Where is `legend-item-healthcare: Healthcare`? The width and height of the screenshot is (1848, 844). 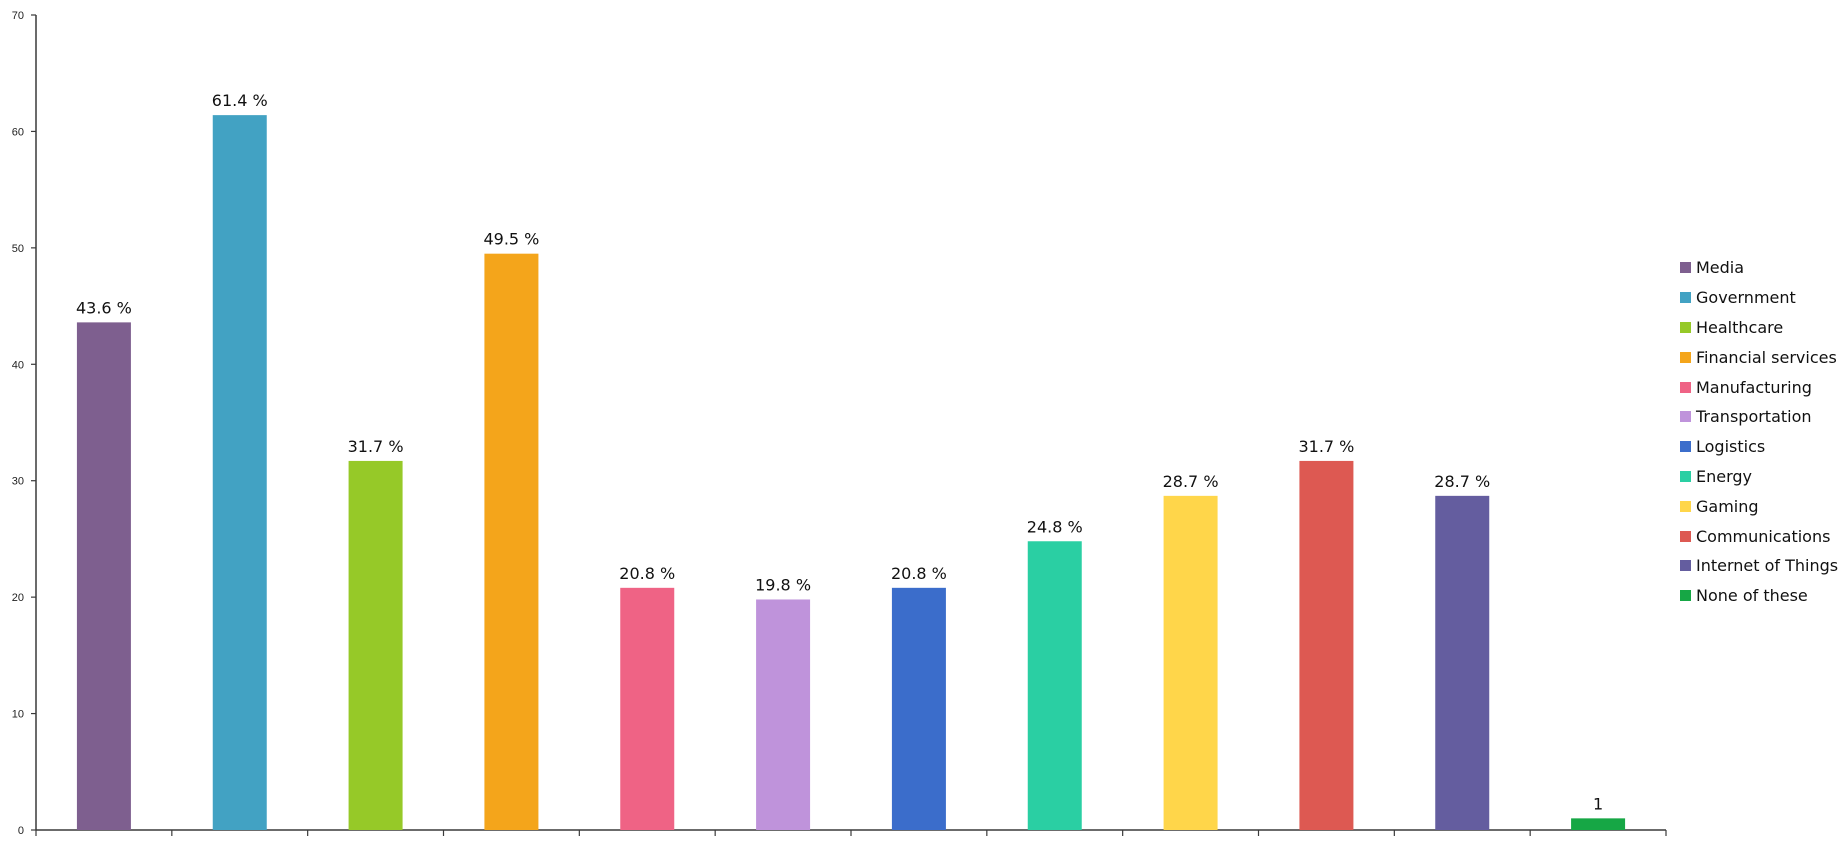
legend-item-healthcare: Healthcare is located at coordinates (1759, 328).